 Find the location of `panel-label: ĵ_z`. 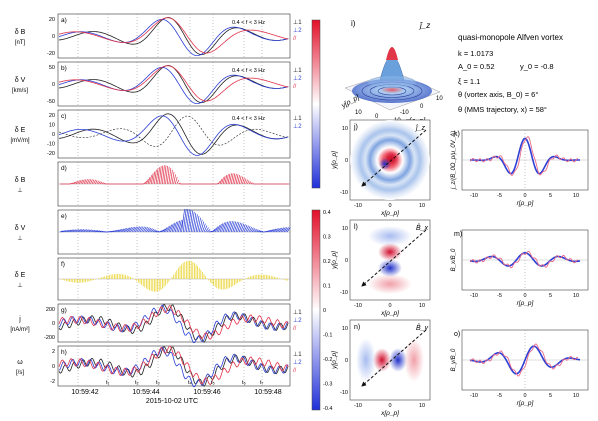

panel-label: ĵ_z is located at coordinates (424, 25).